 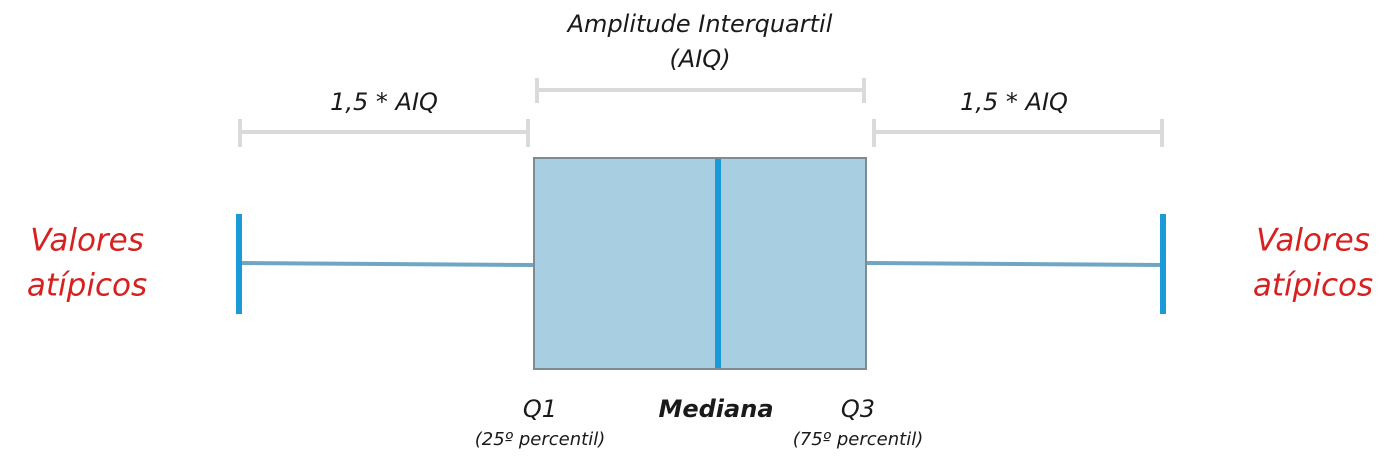 I want to click on q3-note: (75º percentil), so click(x=858, y=439).